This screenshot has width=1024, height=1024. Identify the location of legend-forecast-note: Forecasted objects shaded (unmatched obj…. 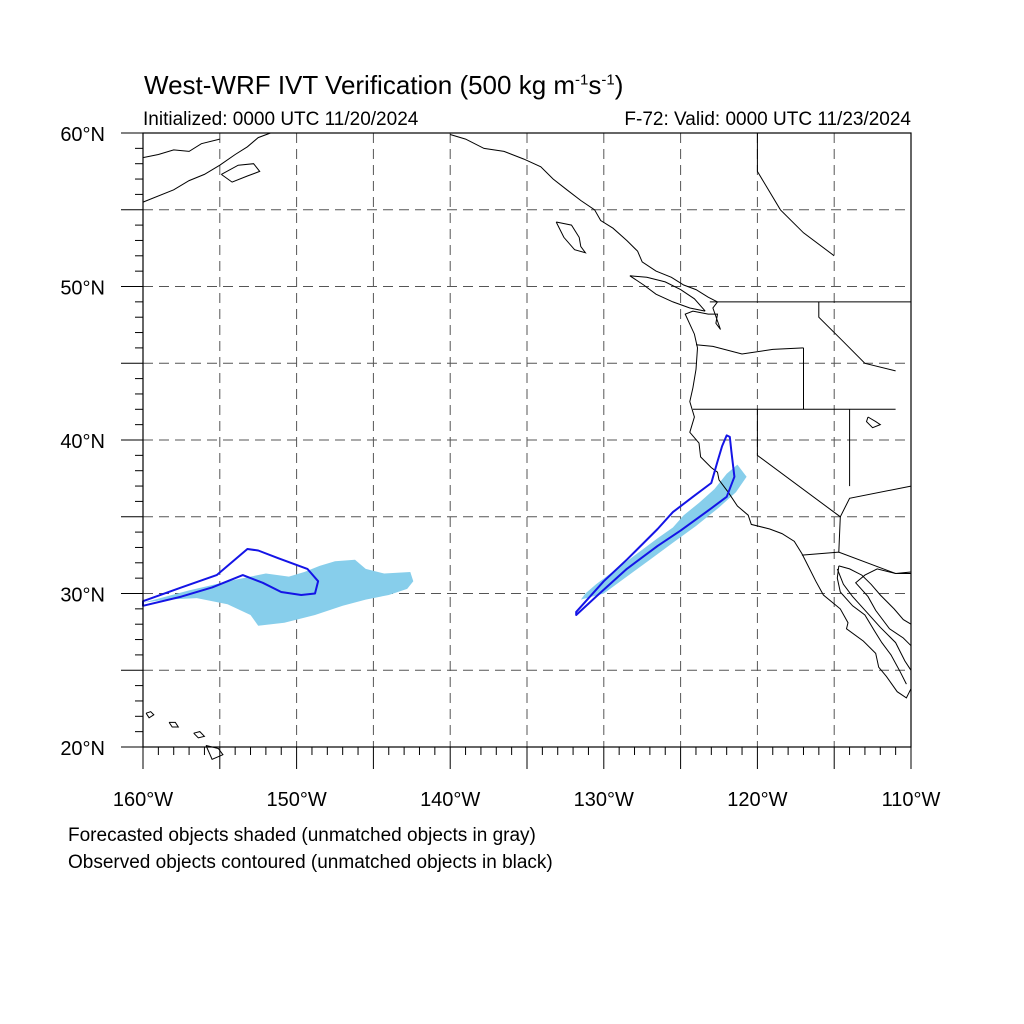
(302, 835).